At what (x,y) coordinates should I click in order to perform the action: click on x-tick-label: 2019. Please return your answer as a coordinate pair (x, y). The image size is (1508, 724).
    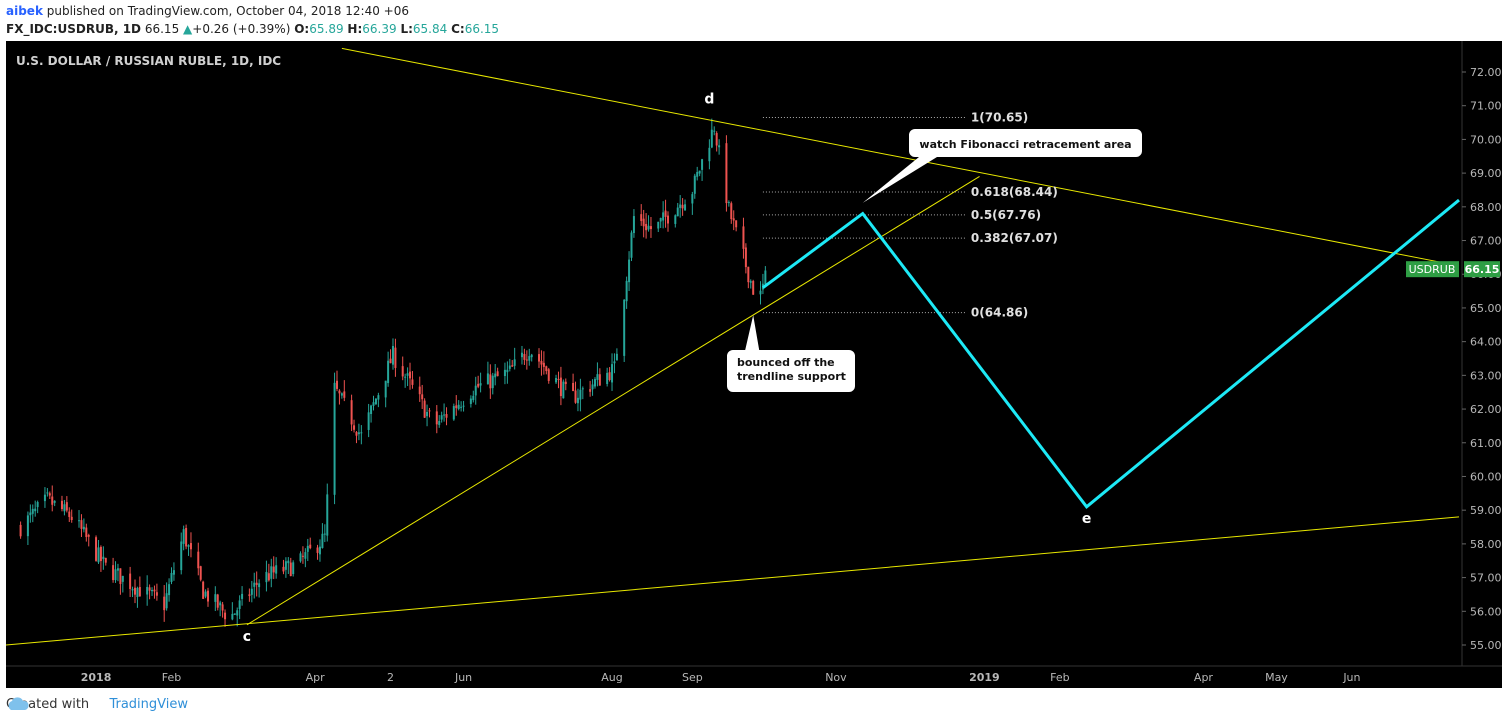
    Looking at the image, I should click on (984, 677).